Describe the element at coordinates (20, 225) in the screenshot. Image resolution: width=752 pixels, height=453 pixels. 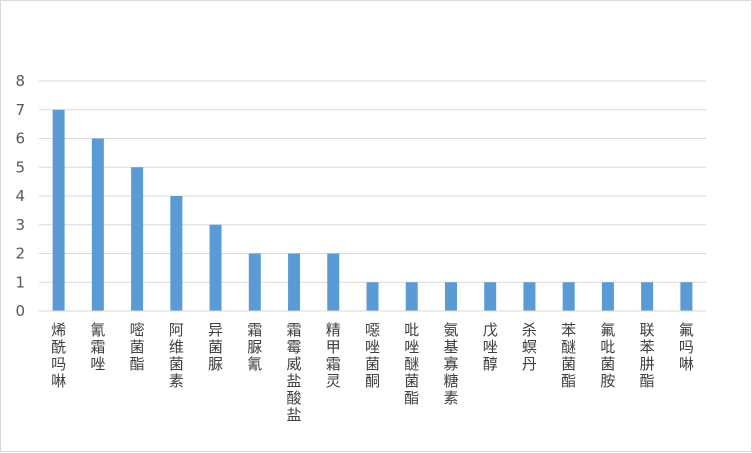
I see `y-tick-label-3: 3` at that location.